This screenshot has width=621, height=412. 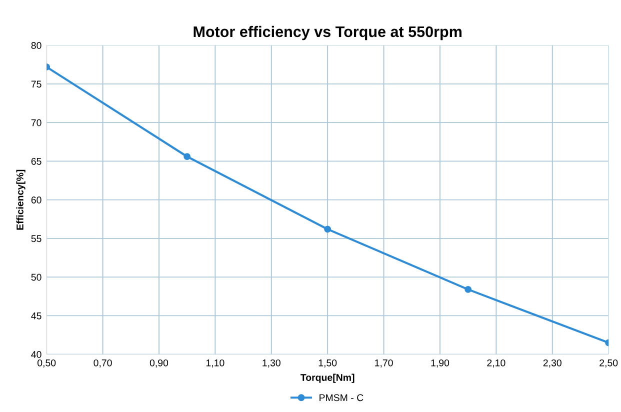 I want to click on x-tick-label: 1,30, so click(x=271, y=363).